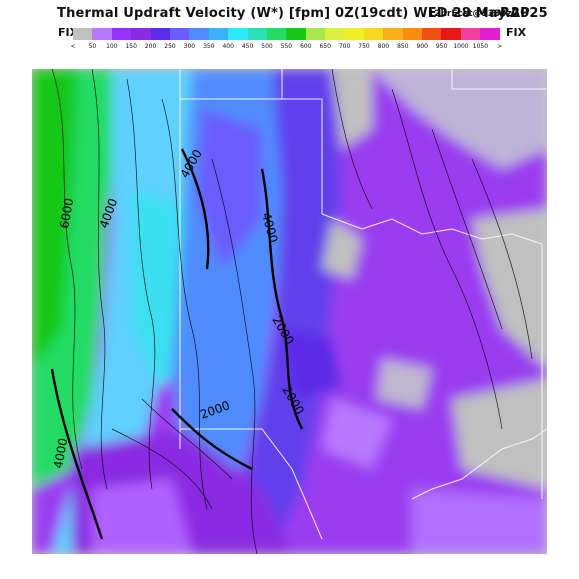  What do you see at coordinates (470, 14) in the screenshot?
I see `forecast-time: 12hrFcst@1335z` at bounding box center [470, 14].